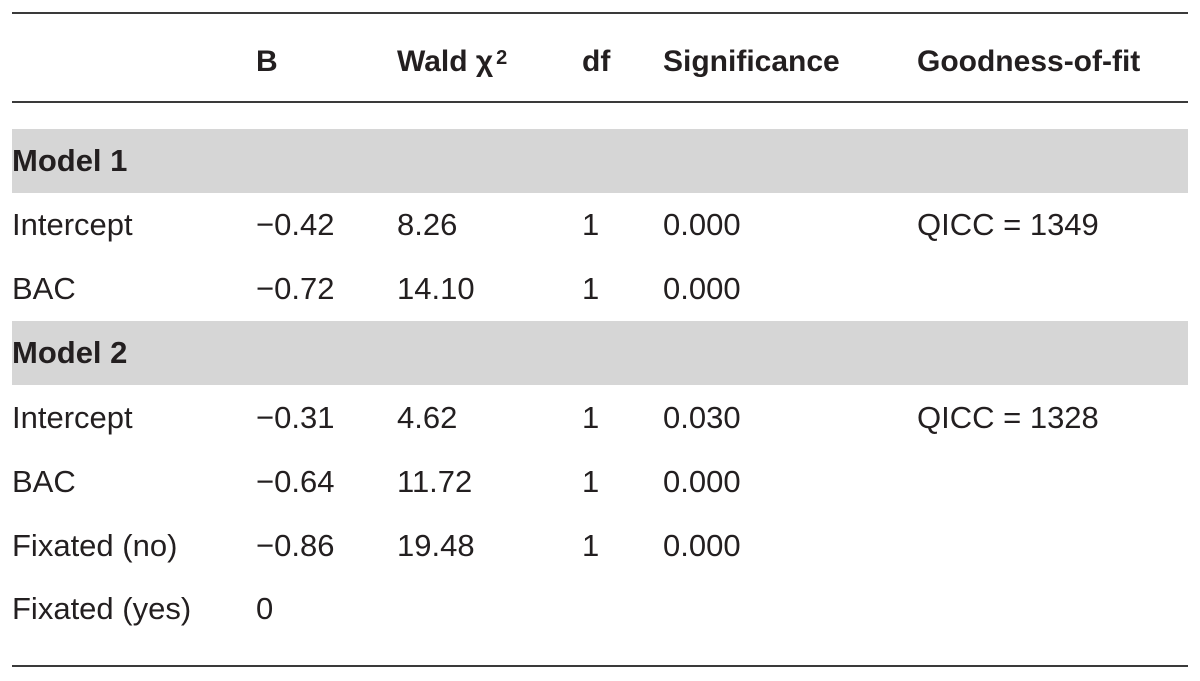 The height and width of the screenshot is (681, 1200). Describe the element at coordinates (600, 666) in the screenshot. I see `table-bottom-rule` at that location.